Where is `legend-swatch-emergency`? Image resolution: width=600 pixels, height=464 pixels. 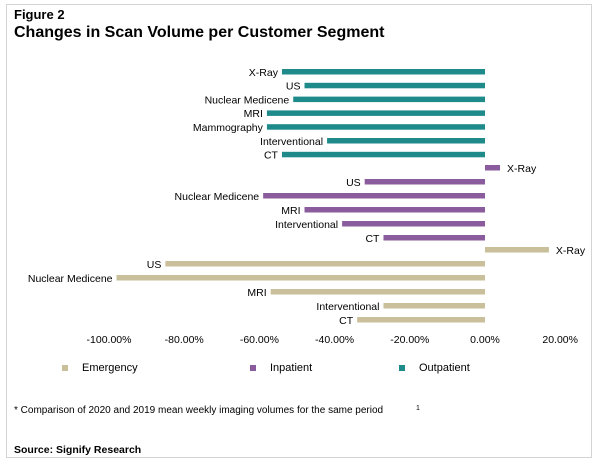 legend-swatch-emergency is located at coordinates (65, 368).